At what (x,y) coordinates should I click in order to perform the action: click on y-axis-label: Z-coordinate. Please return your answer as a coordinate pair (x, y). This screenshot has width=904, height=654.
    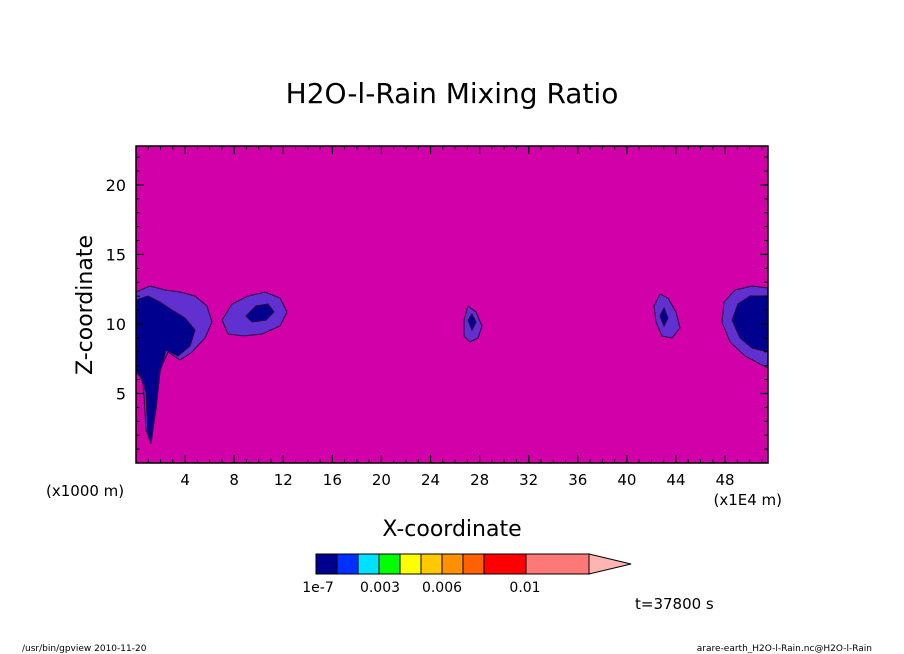
    Looking at the image, I should click on (85, 305).